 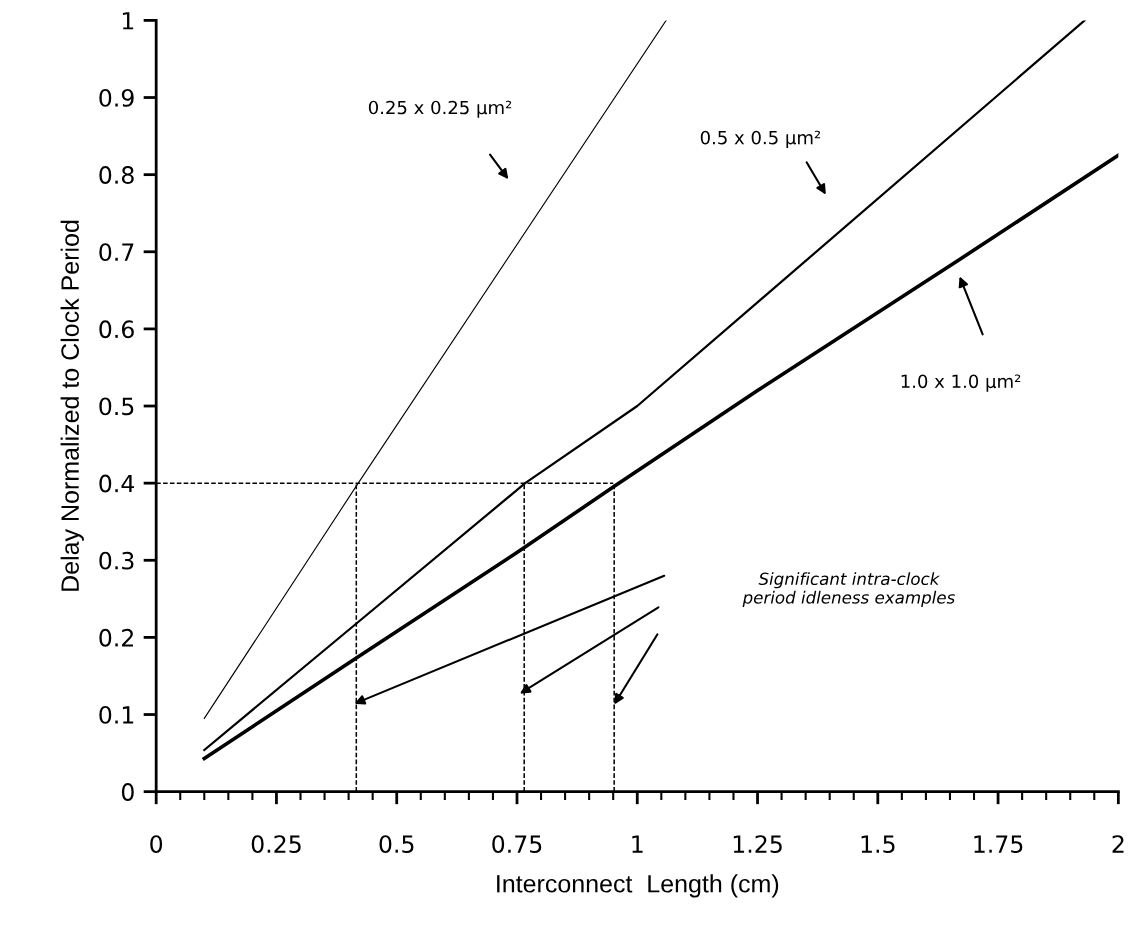 What do you see at coordinates (116, 637) in the screenshot?
I see `y-tick-label: 0.2` at bounding box center [116, 637].